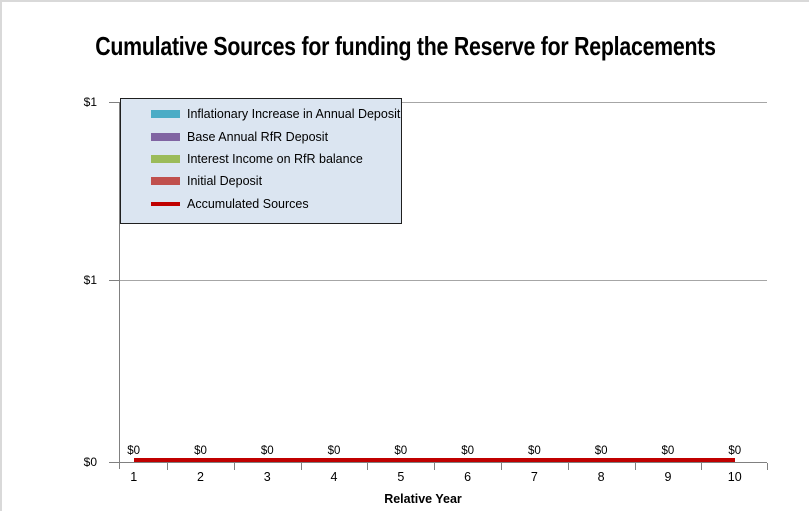 The height and width of the screenshot is (511, 809). I want to click on legend-label: Initial Deposit, so click(225, 181).